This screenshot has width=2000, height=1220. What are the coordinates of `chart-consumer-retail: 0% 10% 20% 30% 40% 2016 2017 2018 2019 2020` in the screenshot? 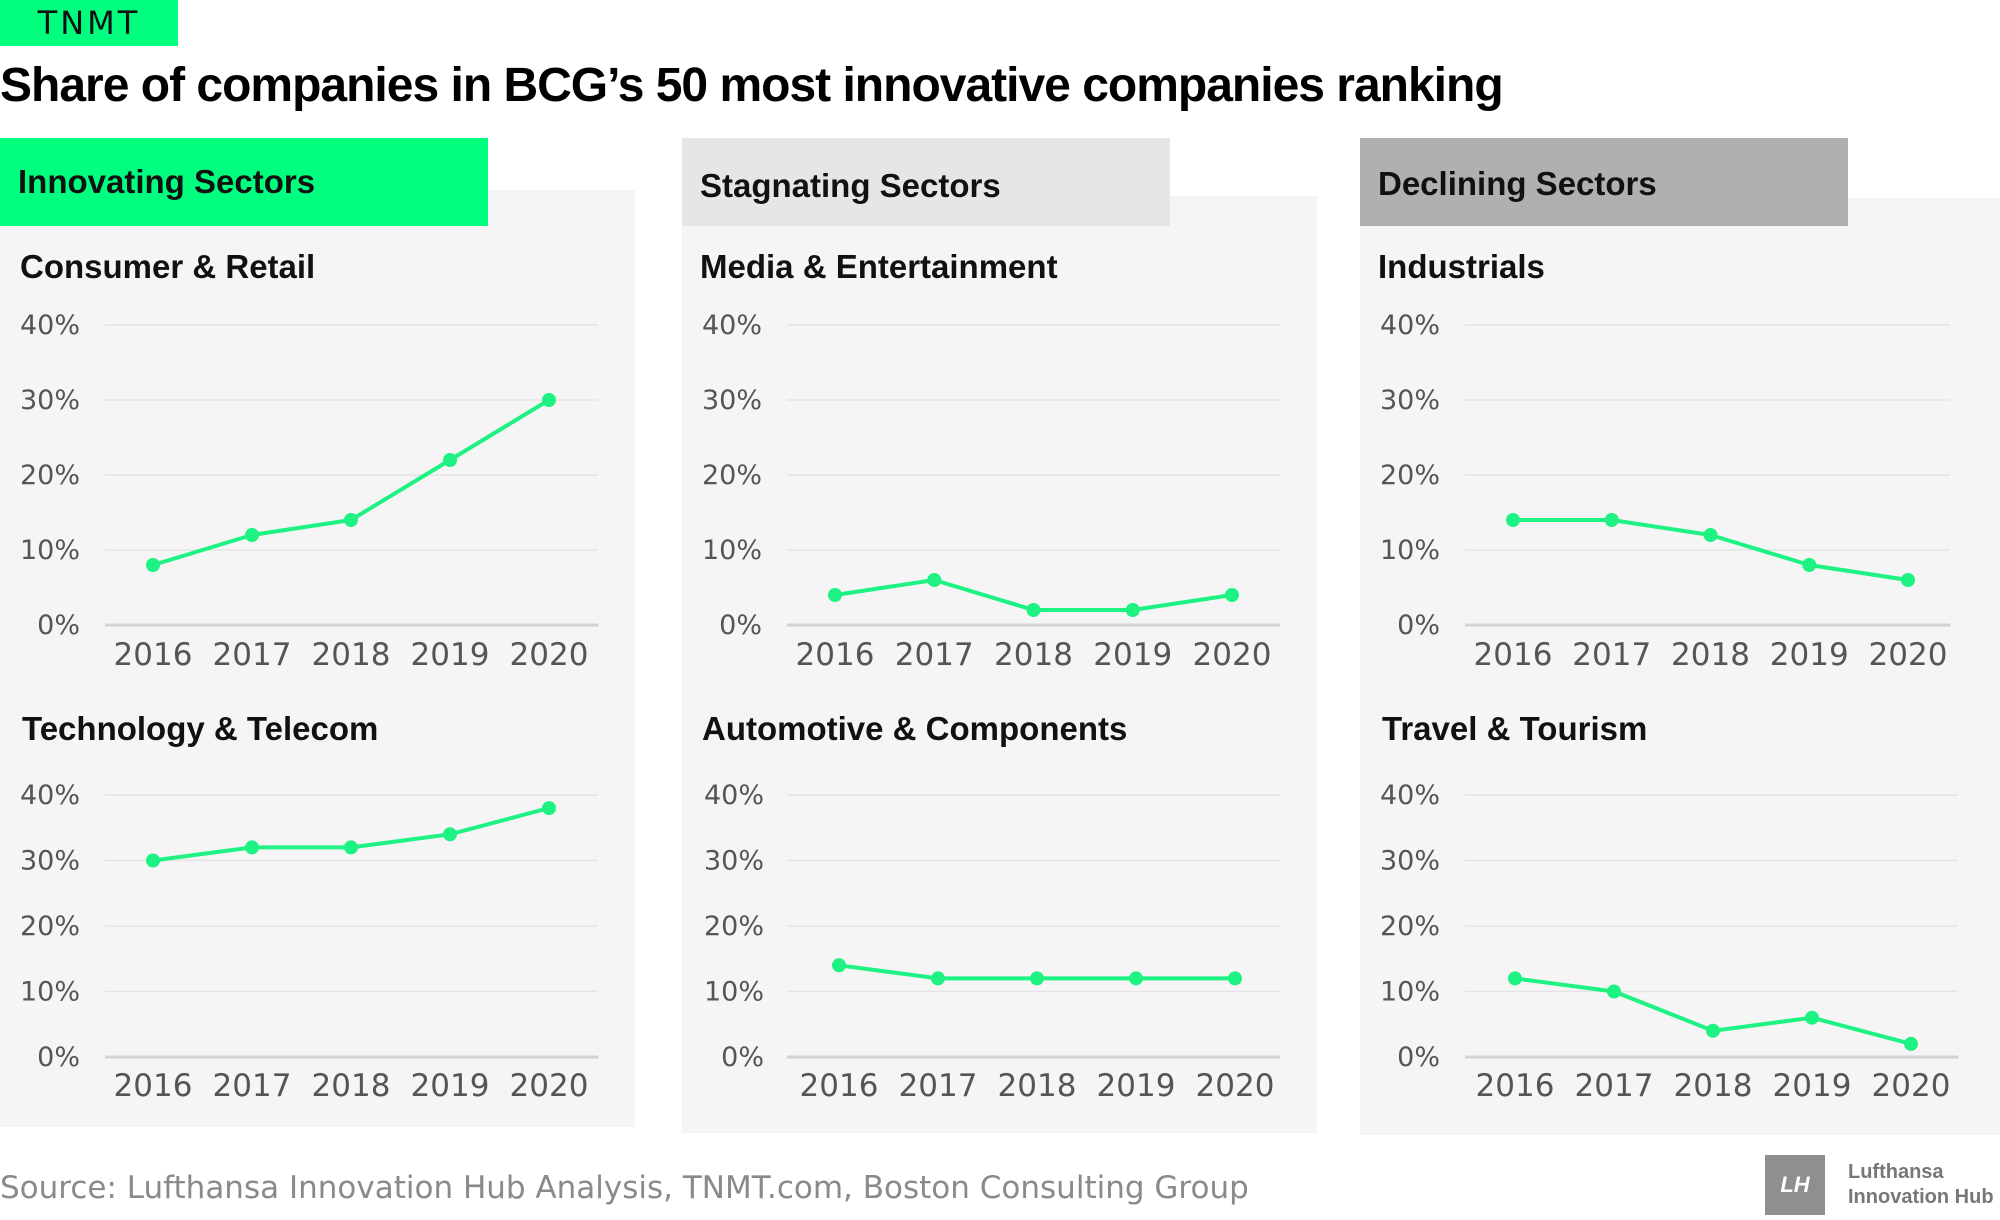 It's located at (309, 491).